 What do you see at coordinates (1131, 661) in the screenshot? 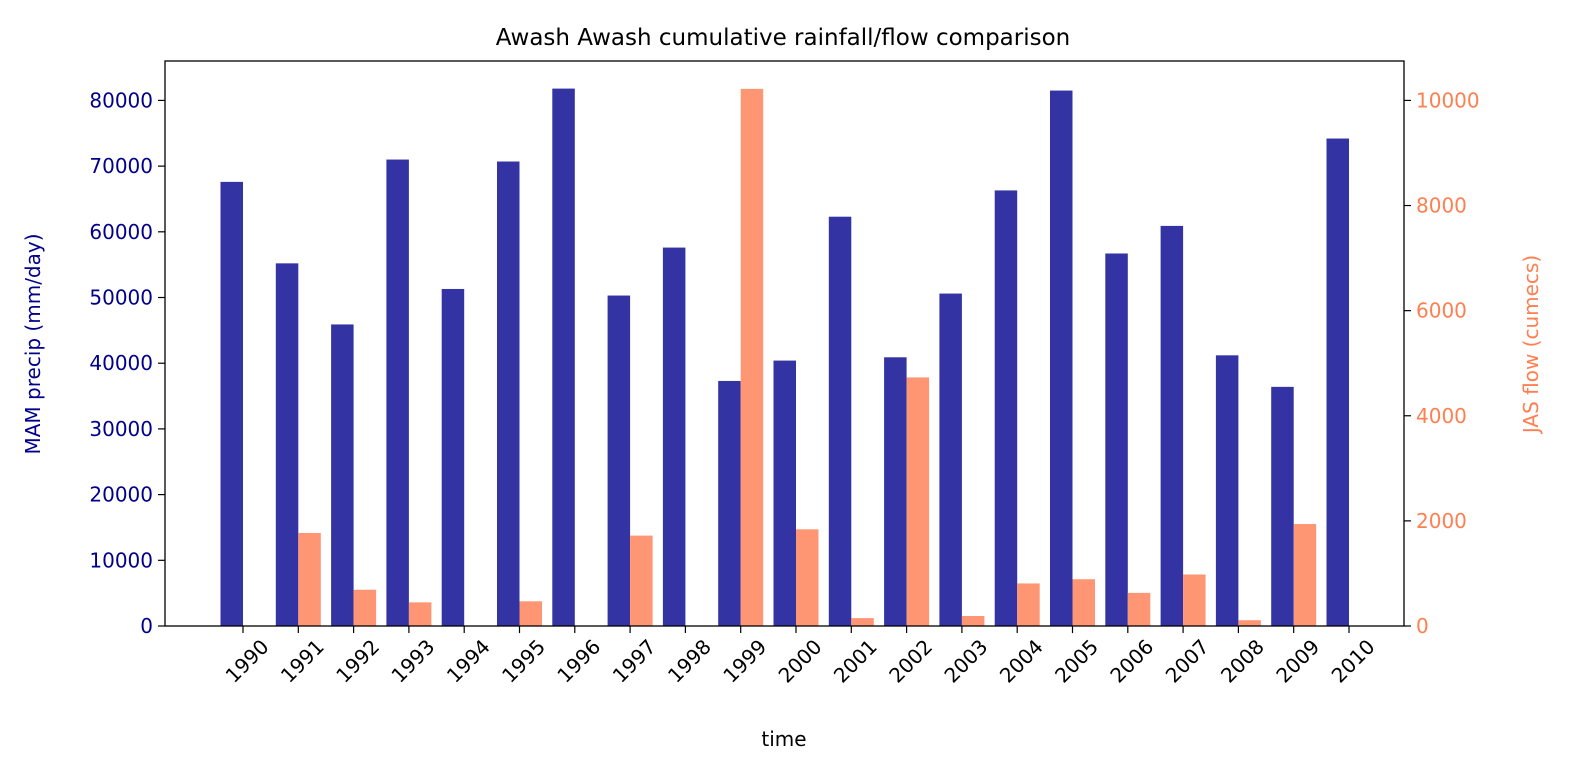
I see `x-tick-label: 2006` at bounding box center [1131, 661].